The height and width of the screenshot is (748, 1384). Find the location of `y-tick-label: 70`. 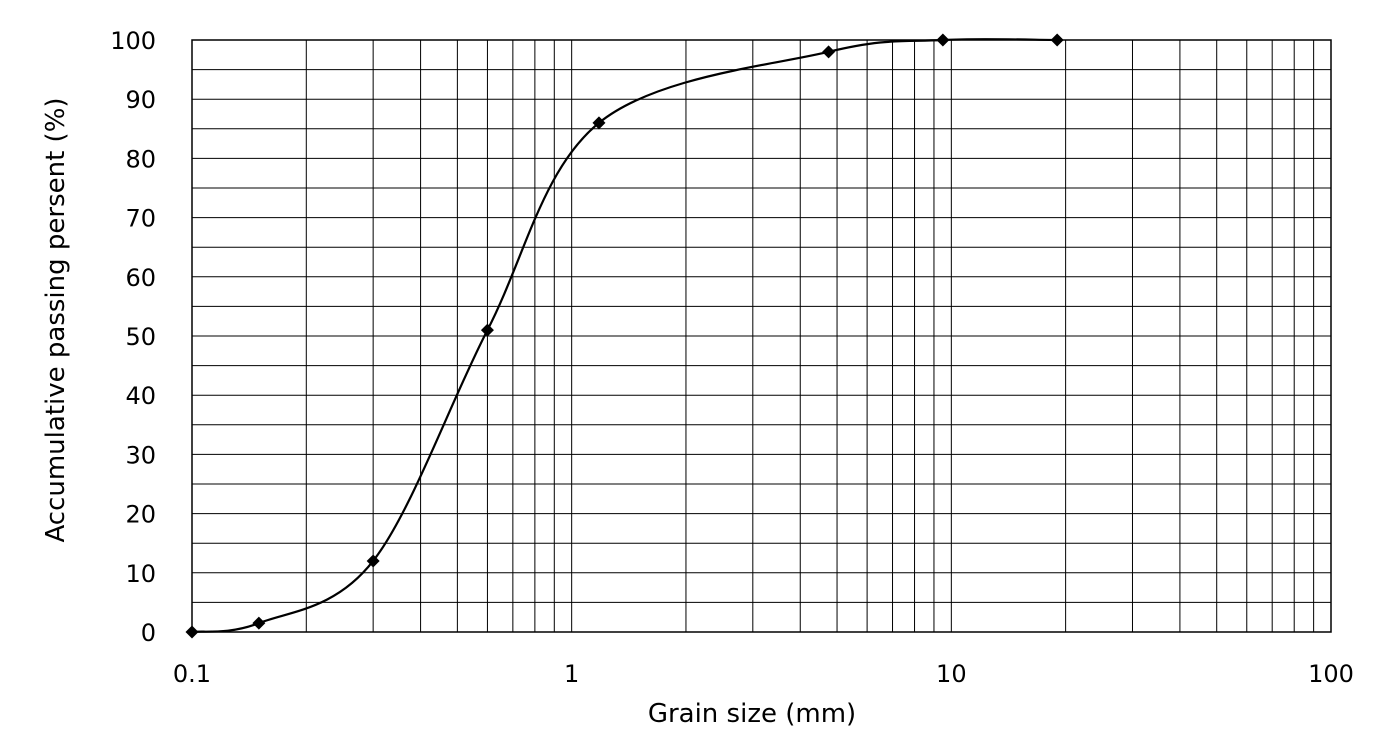

y-tick-label: 70 is located at coordinates (140, 219).